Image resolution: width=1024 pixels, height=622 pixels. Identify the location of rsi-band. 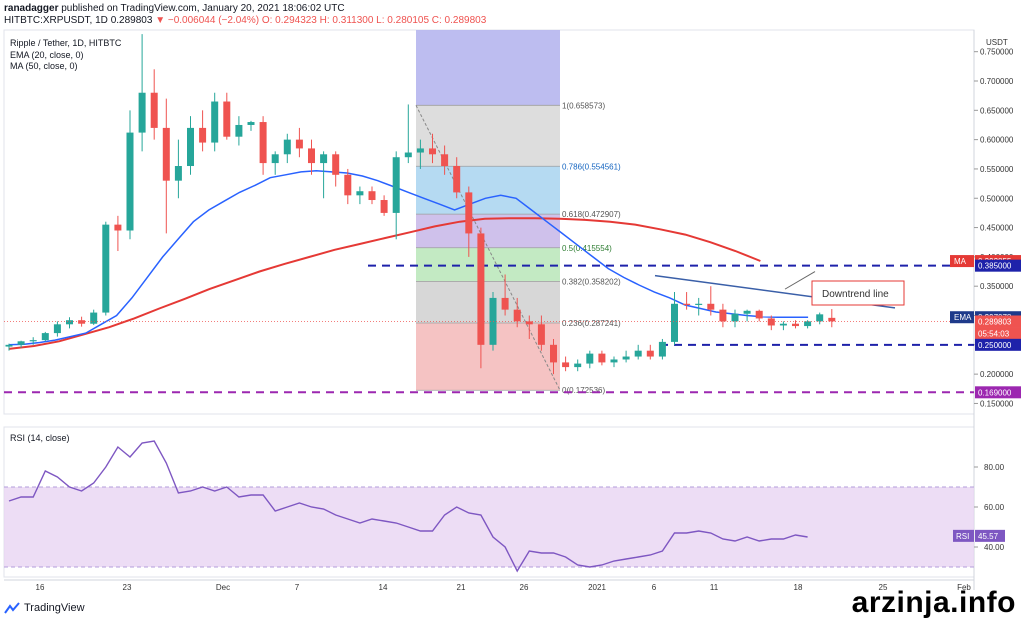
(489, 527).